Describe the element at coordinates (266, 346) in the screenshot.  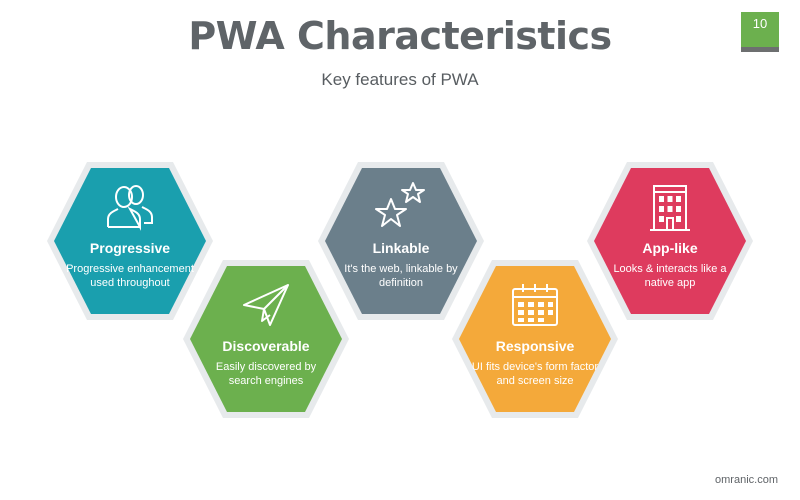
I see `feature-title: Discoverable` at that location.